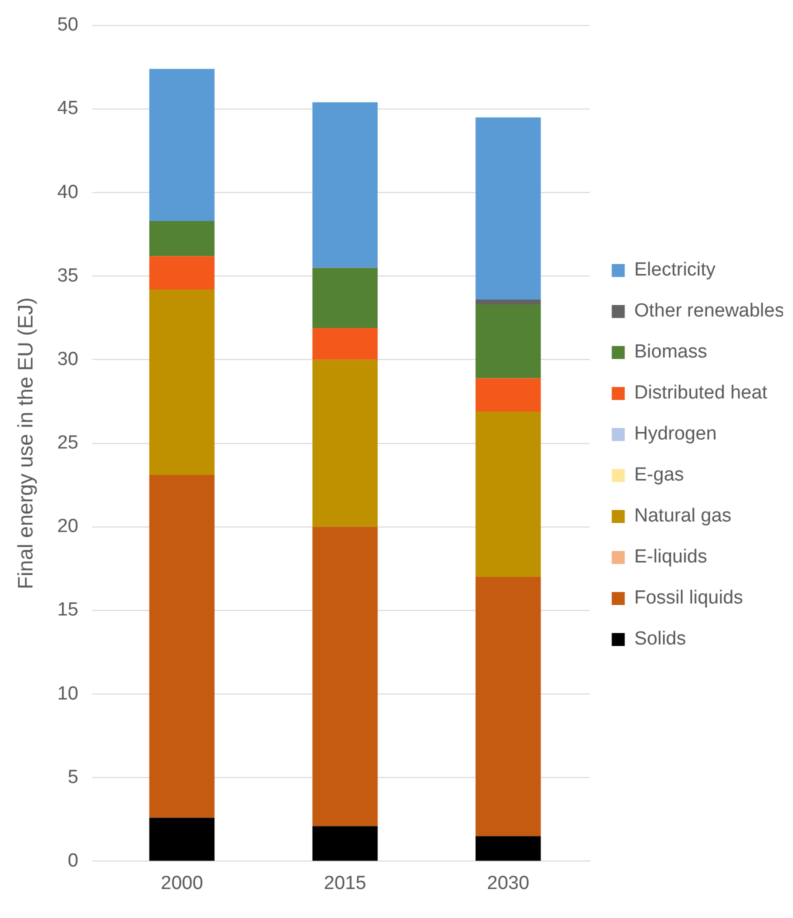 The width and height of the screenshot is (793, 918). I want to click on y-tick-label: 50, so click(67, 25).